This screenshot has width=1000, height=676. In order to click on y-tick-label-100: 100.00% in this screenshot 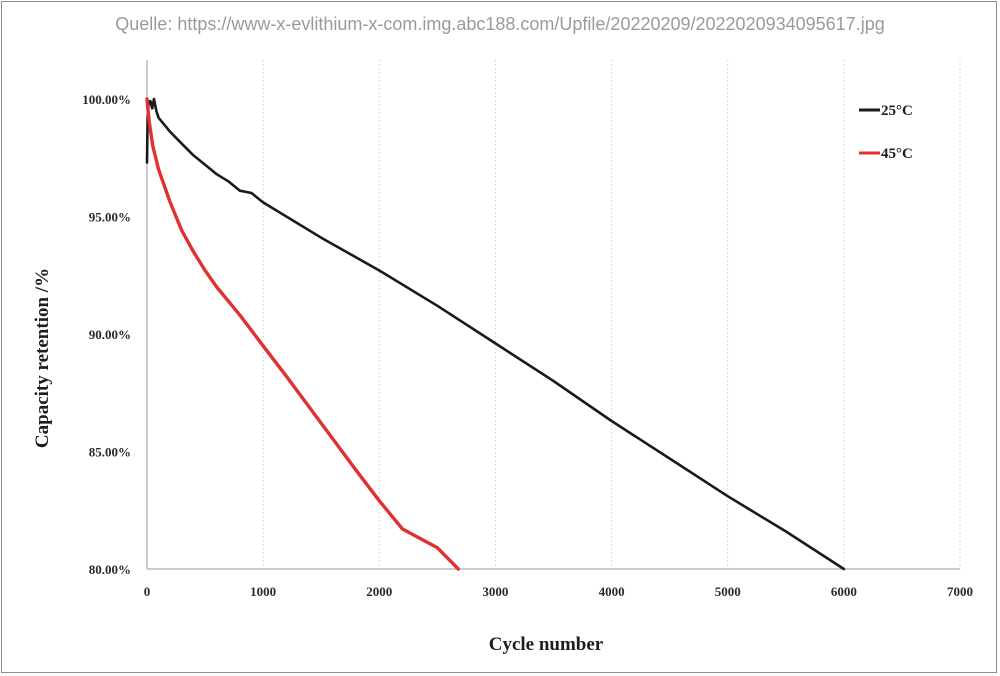, I will do `click(106, 99)`.